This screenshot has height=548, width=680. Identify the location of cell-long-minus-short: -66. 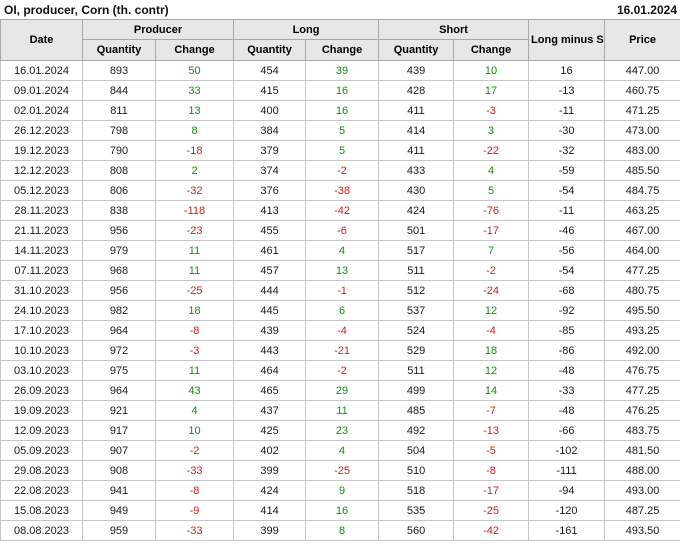
(567, 430).